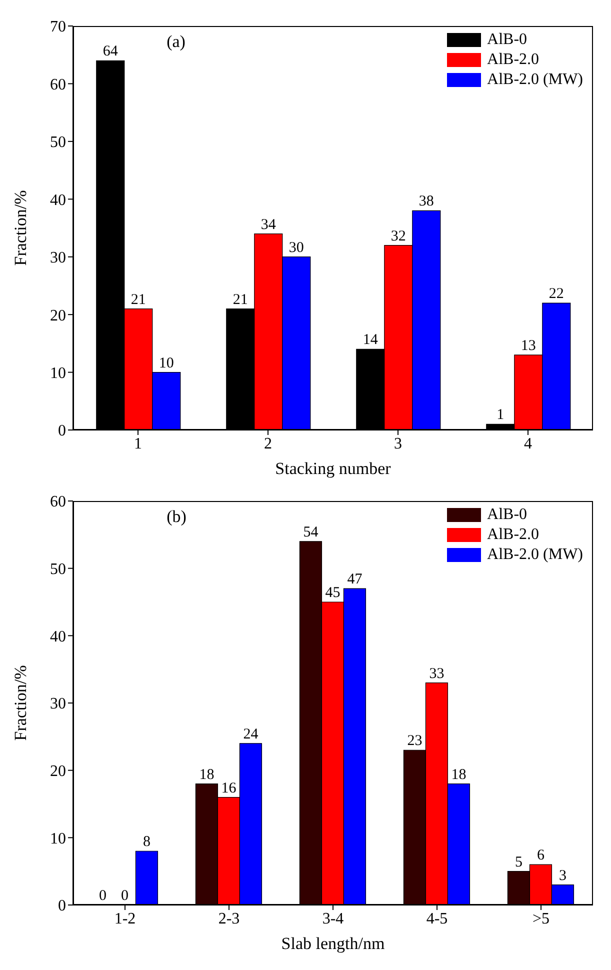 This screenshot has height=970, width=611. Describe the element at coordinates (528, 346) in the screenshot. I see `data-label: 13` at that location.